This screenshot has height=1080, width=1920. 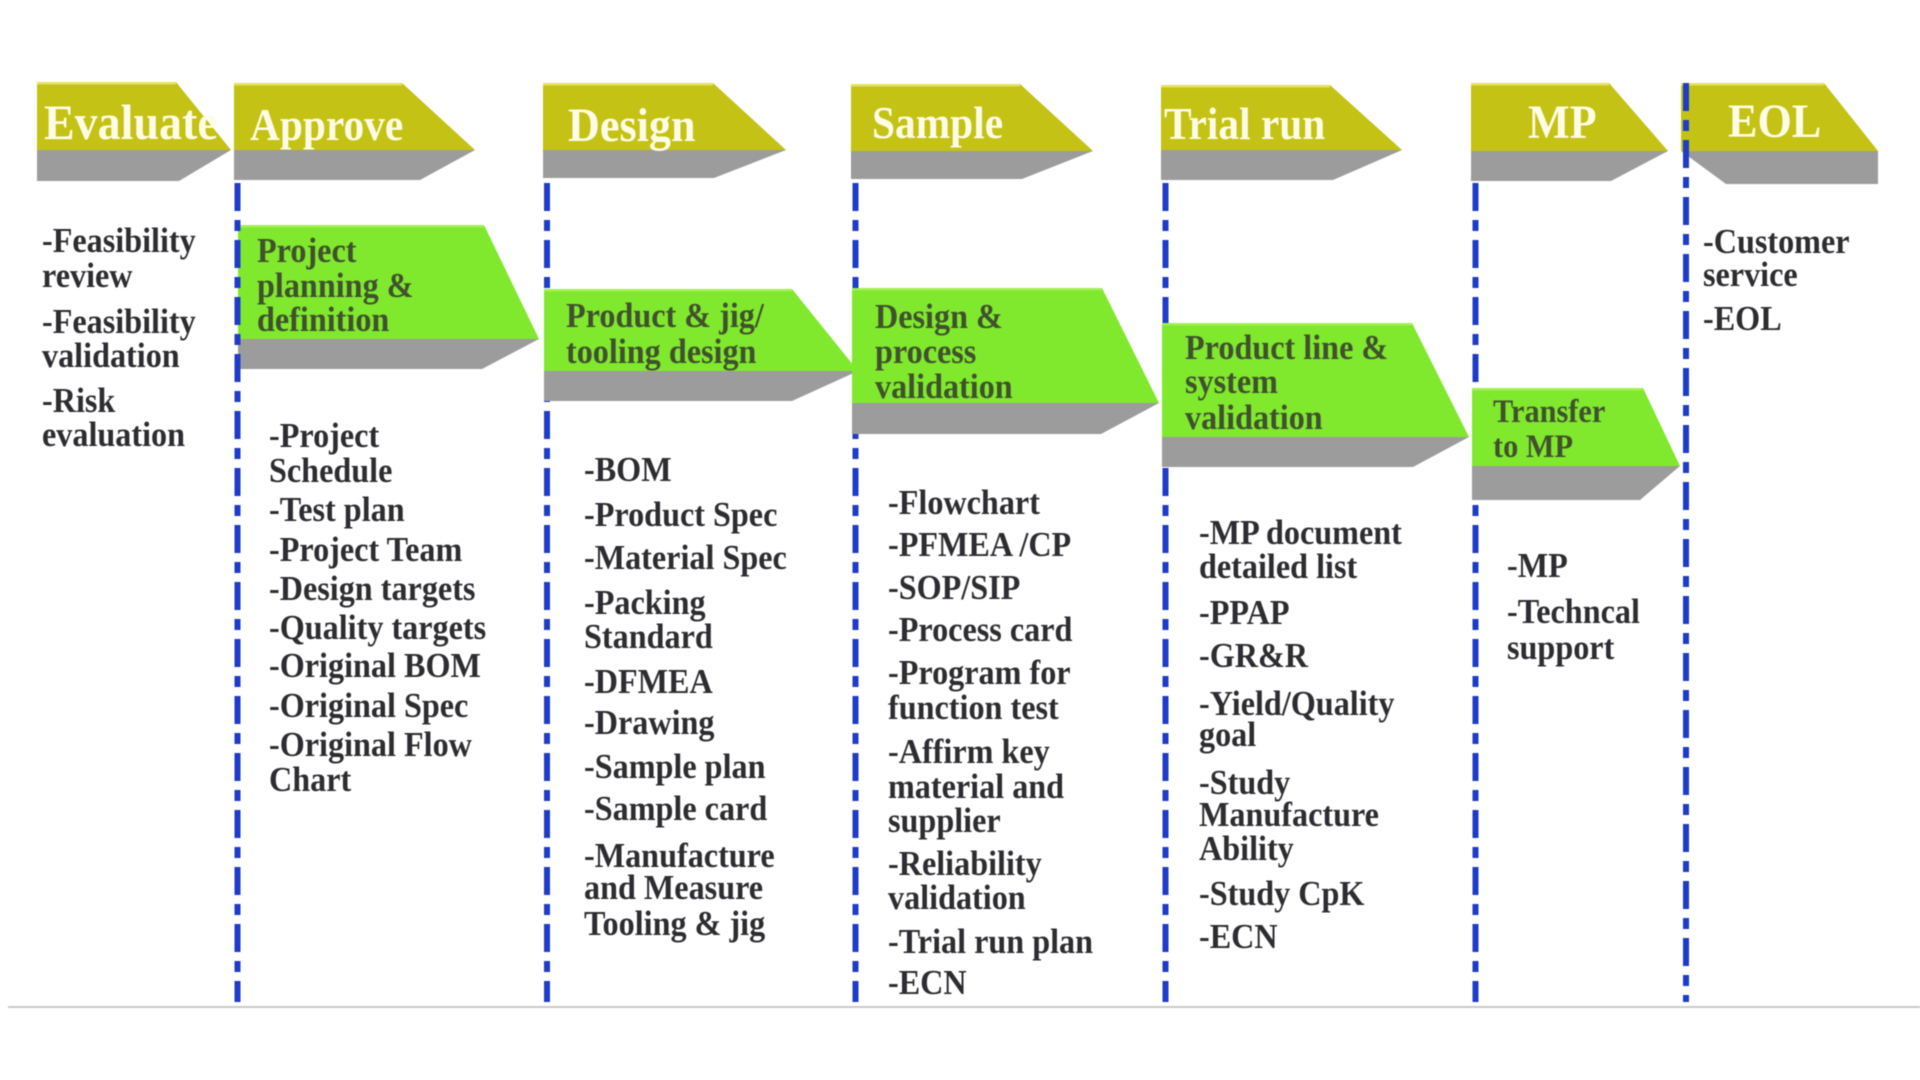 What do you see at coordinates (1278, 567) in the screenshot?
I see `svg-text: detailed list` at bounding box center [1278, 567].